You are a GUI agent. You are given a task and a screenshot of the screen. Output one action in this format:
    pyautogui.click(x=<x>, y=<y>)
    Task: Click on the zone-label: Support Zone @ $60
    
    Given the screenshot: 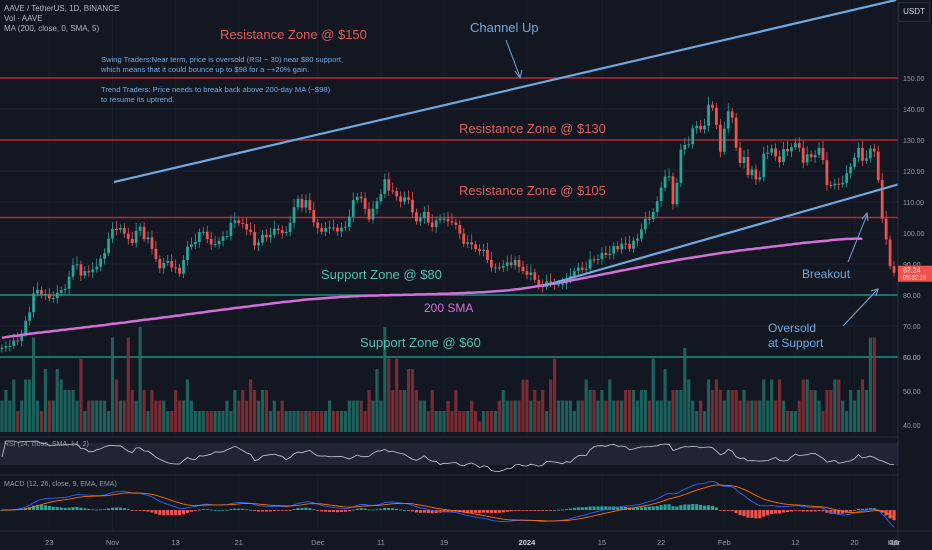 What is the action you would take?
    pyautogui.click(x=420, y=342)
    